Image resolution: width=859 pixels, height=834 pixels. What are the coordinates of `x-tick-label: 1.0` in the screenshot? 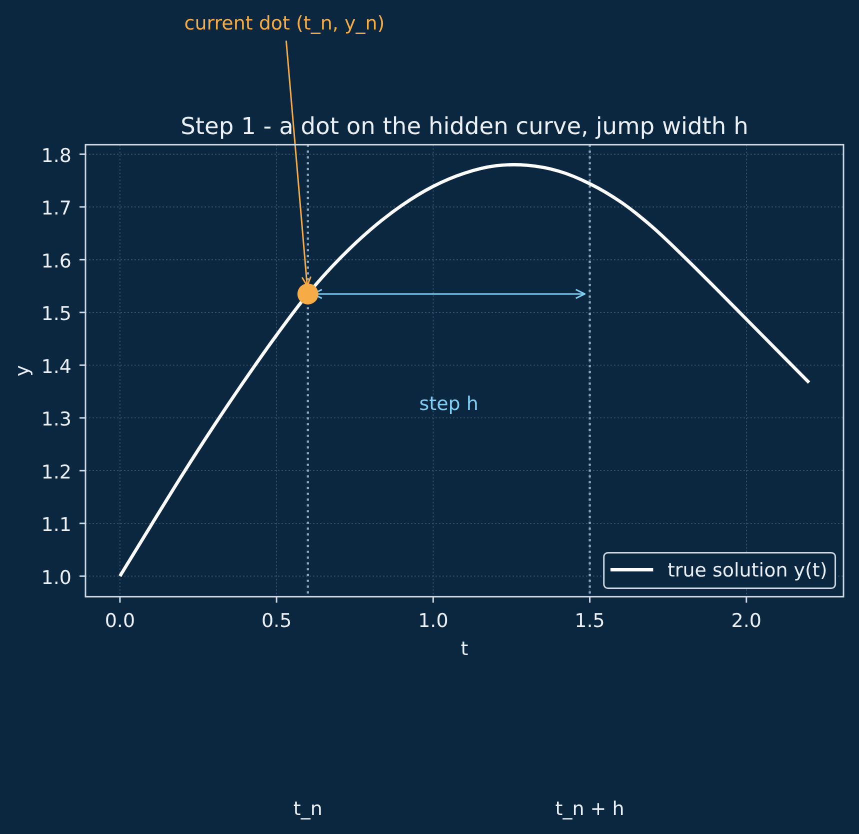 It's located at (433, 621).